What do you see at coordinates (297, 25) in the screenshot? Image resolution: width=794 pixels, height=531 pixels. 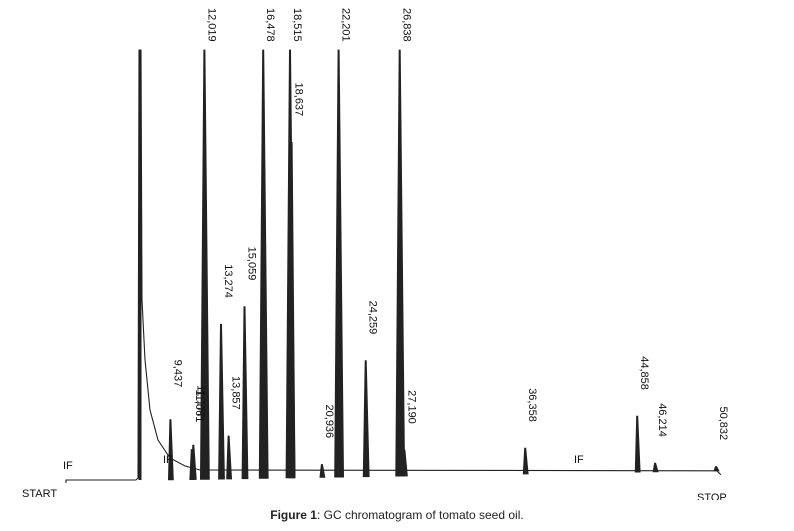 I see `peak-label-18-515: 18,515` at bounding box center [297, 25].